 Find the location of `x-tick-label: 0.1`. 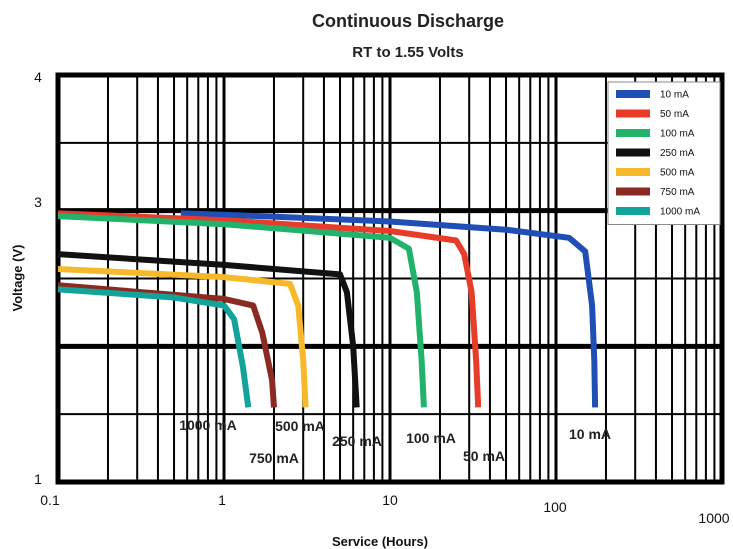

x-tick-label: 0.1 is located at coordinates (50, 500).